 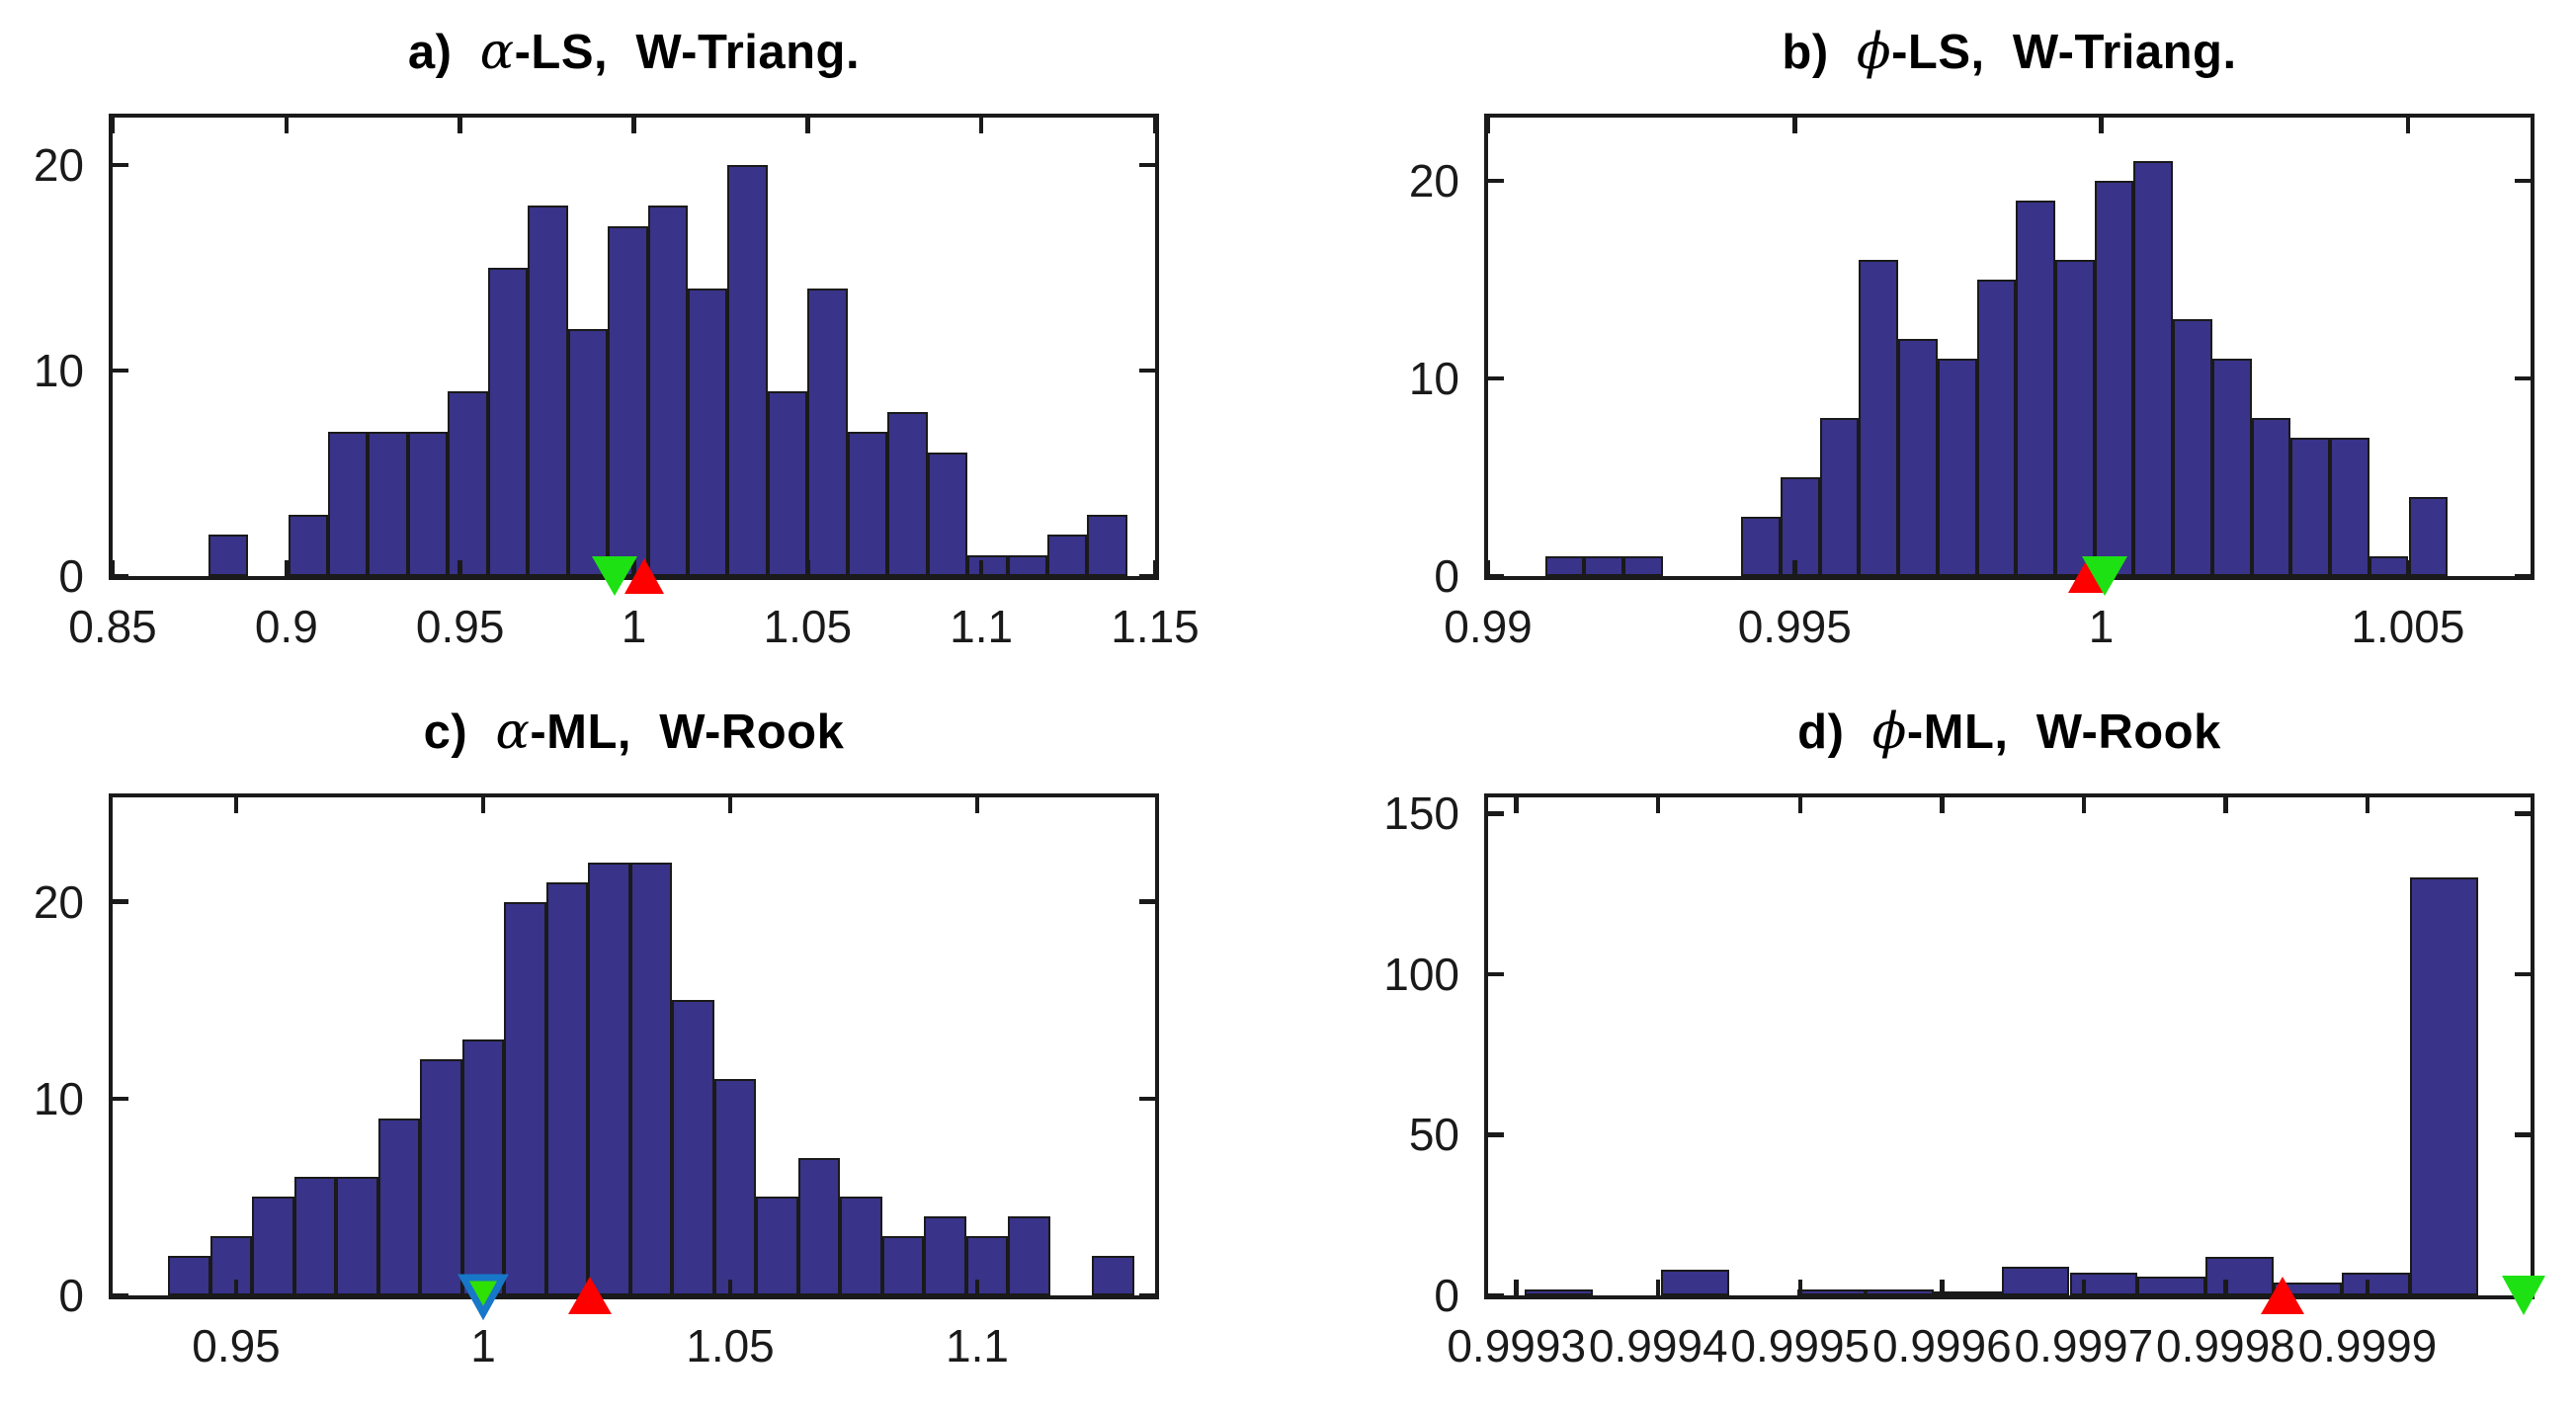 I want to click on x-tick-label: 0.9998, so click(x=2225, y=1345).